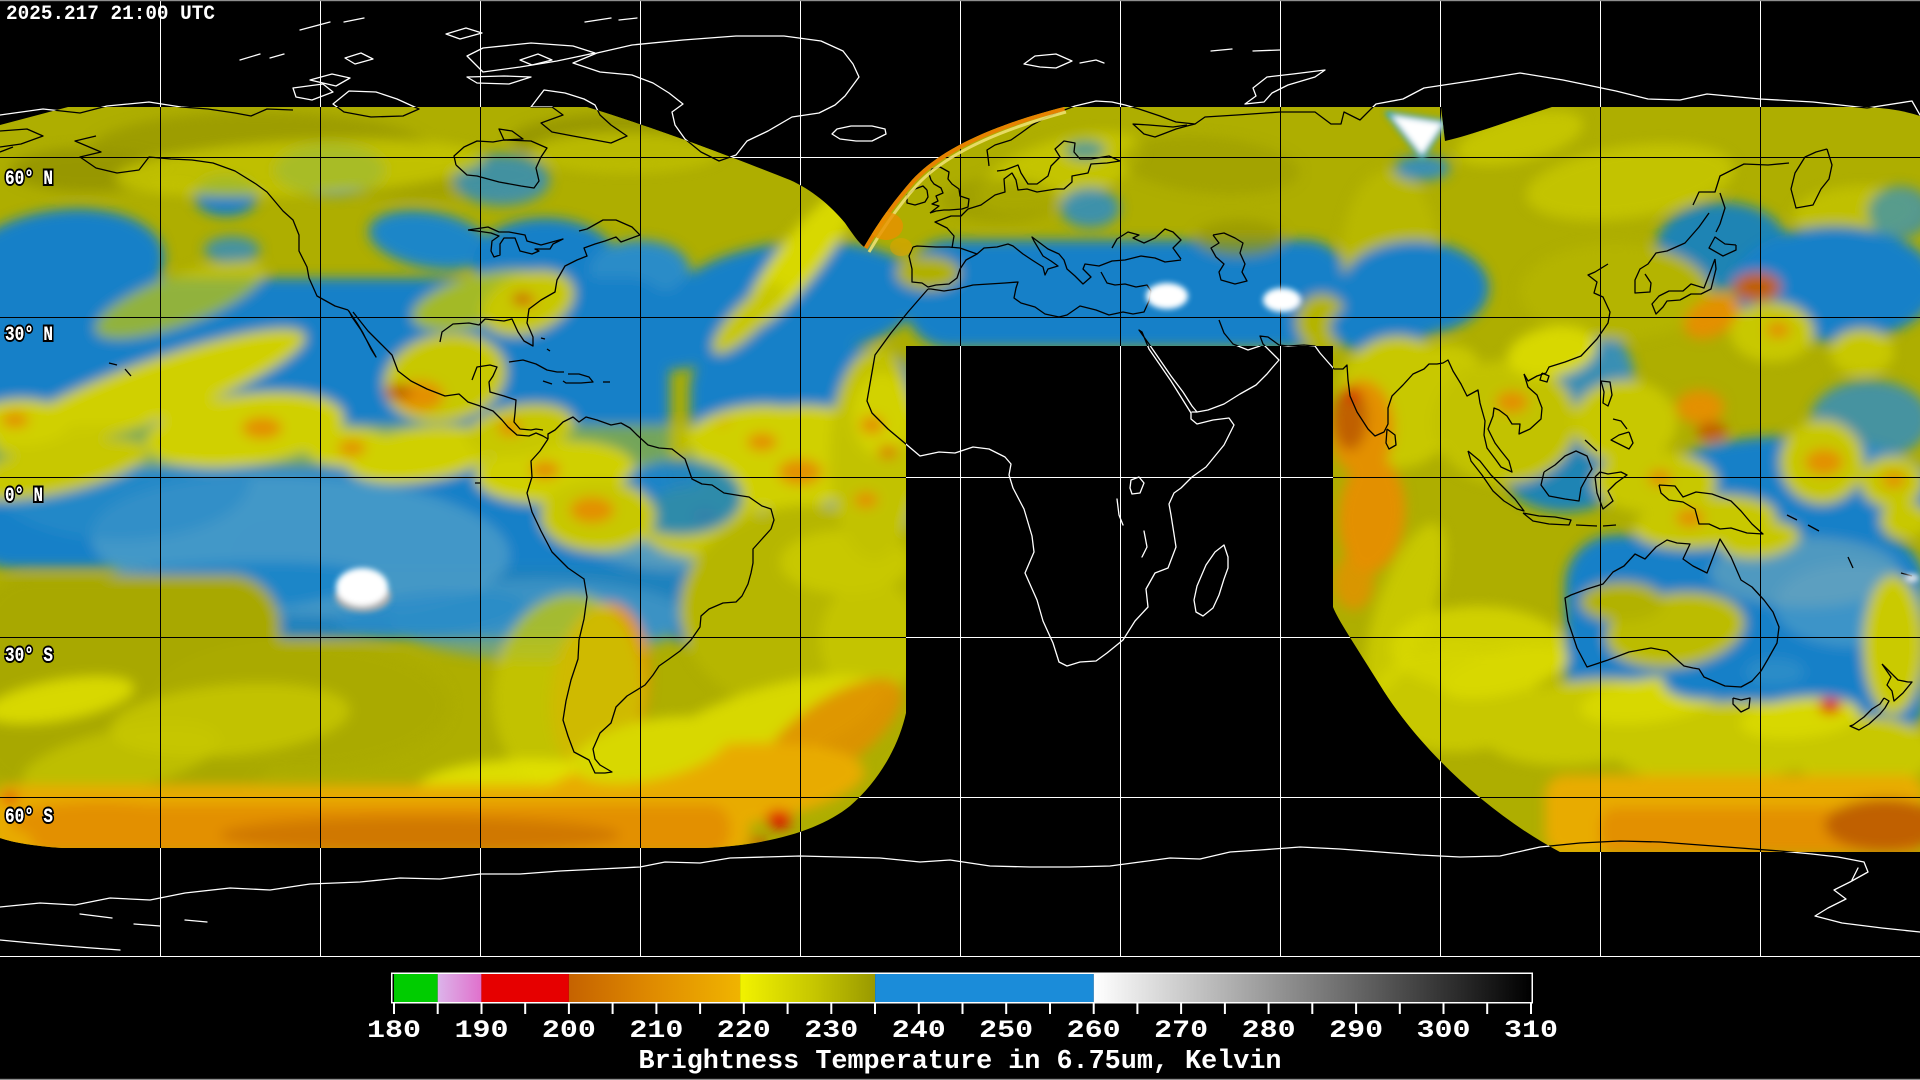 The width and height of the screenshot is (1920, 1080). Describe the element at coordinates (1531, 1030) in the screenshot. I see `svg-text: 310` at that location.